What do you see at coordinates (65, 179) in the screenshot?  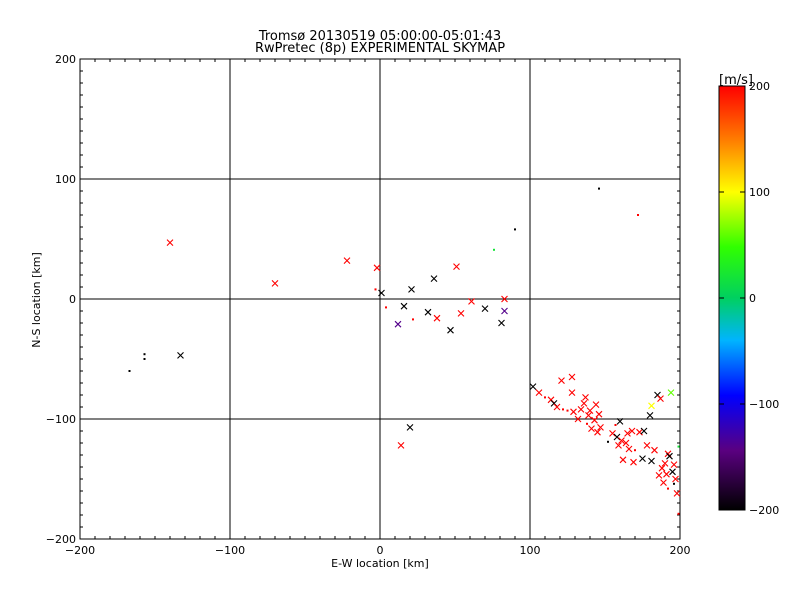 I see `y-tick-label: 100` at bounding box center [65, 179].